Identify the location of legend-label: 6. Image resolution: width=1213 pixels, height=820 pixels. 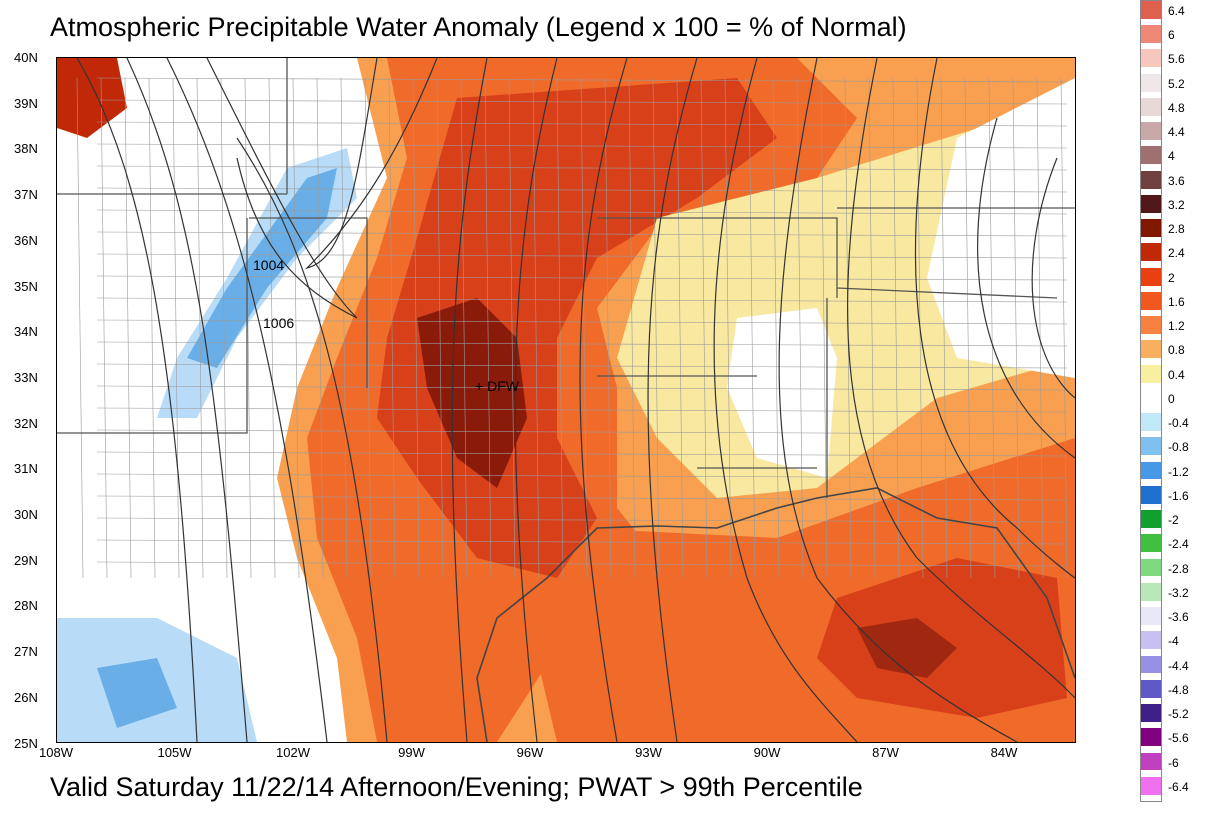
(1171, 35).